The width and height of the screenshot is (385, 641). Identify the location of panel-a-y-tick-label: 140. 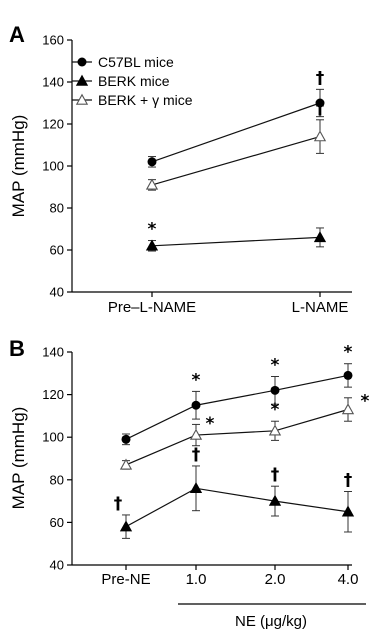
(53, 82).